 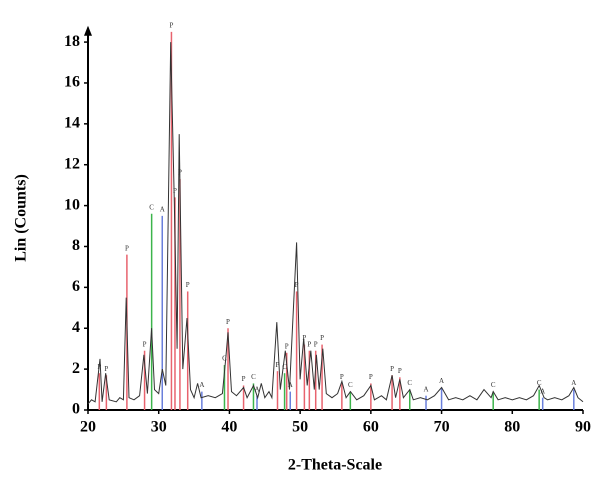 I want to click on x-tick-label: 40, so click(x=229, y=427).